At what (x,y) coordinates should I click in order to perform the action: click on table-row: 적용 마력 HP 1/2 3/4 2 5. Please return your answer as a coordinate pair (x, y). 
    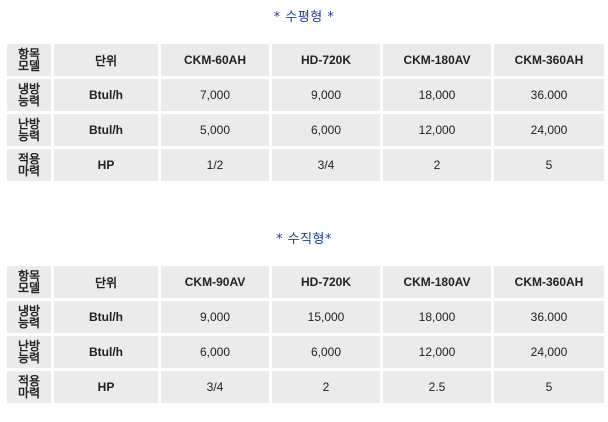
    Looking at the image, I should click on (305, 165).